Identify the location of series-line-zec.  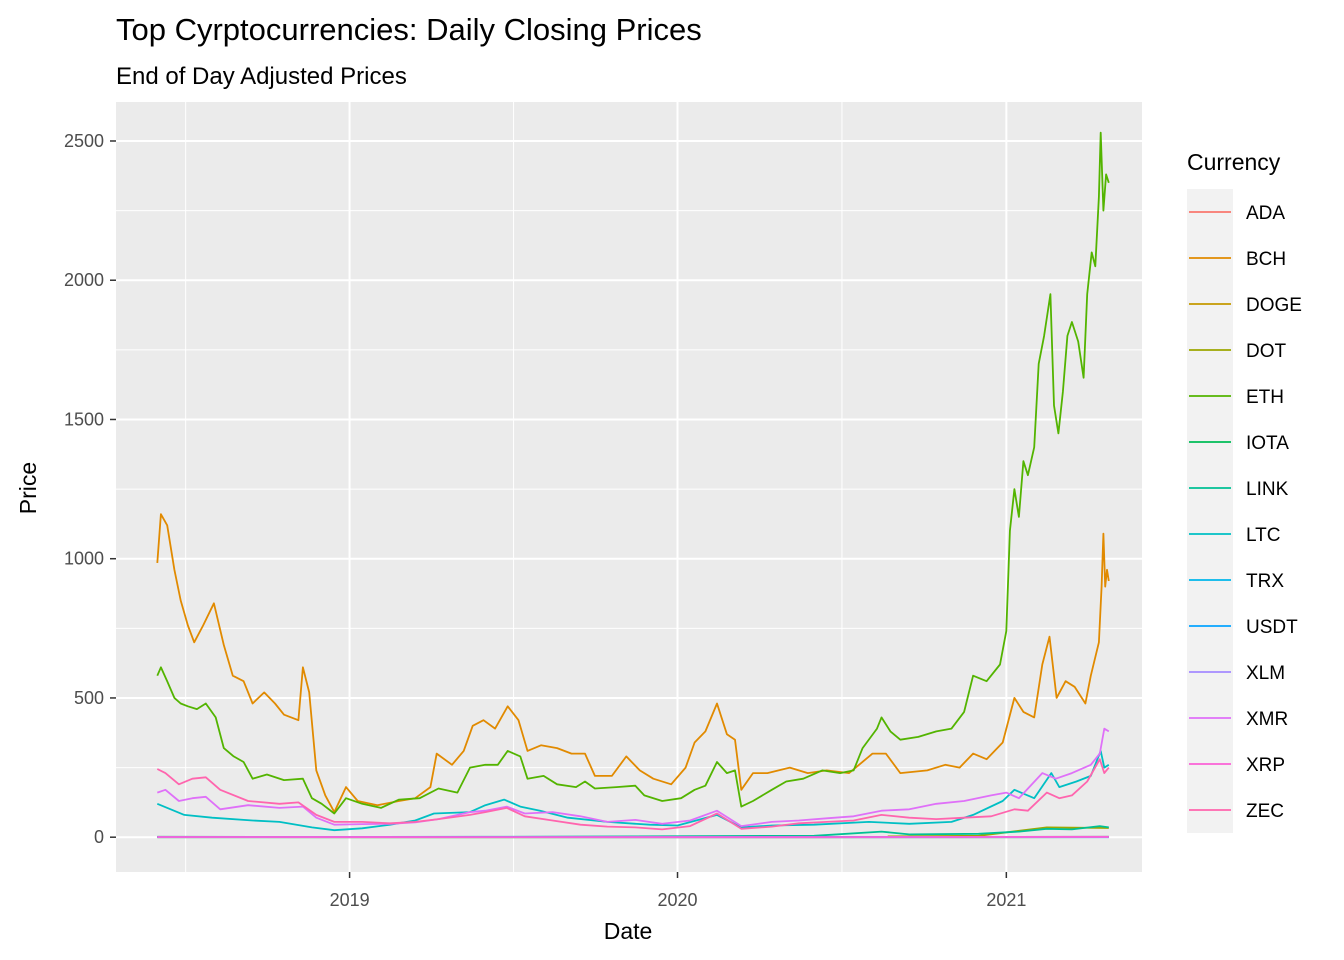
(633, 794).